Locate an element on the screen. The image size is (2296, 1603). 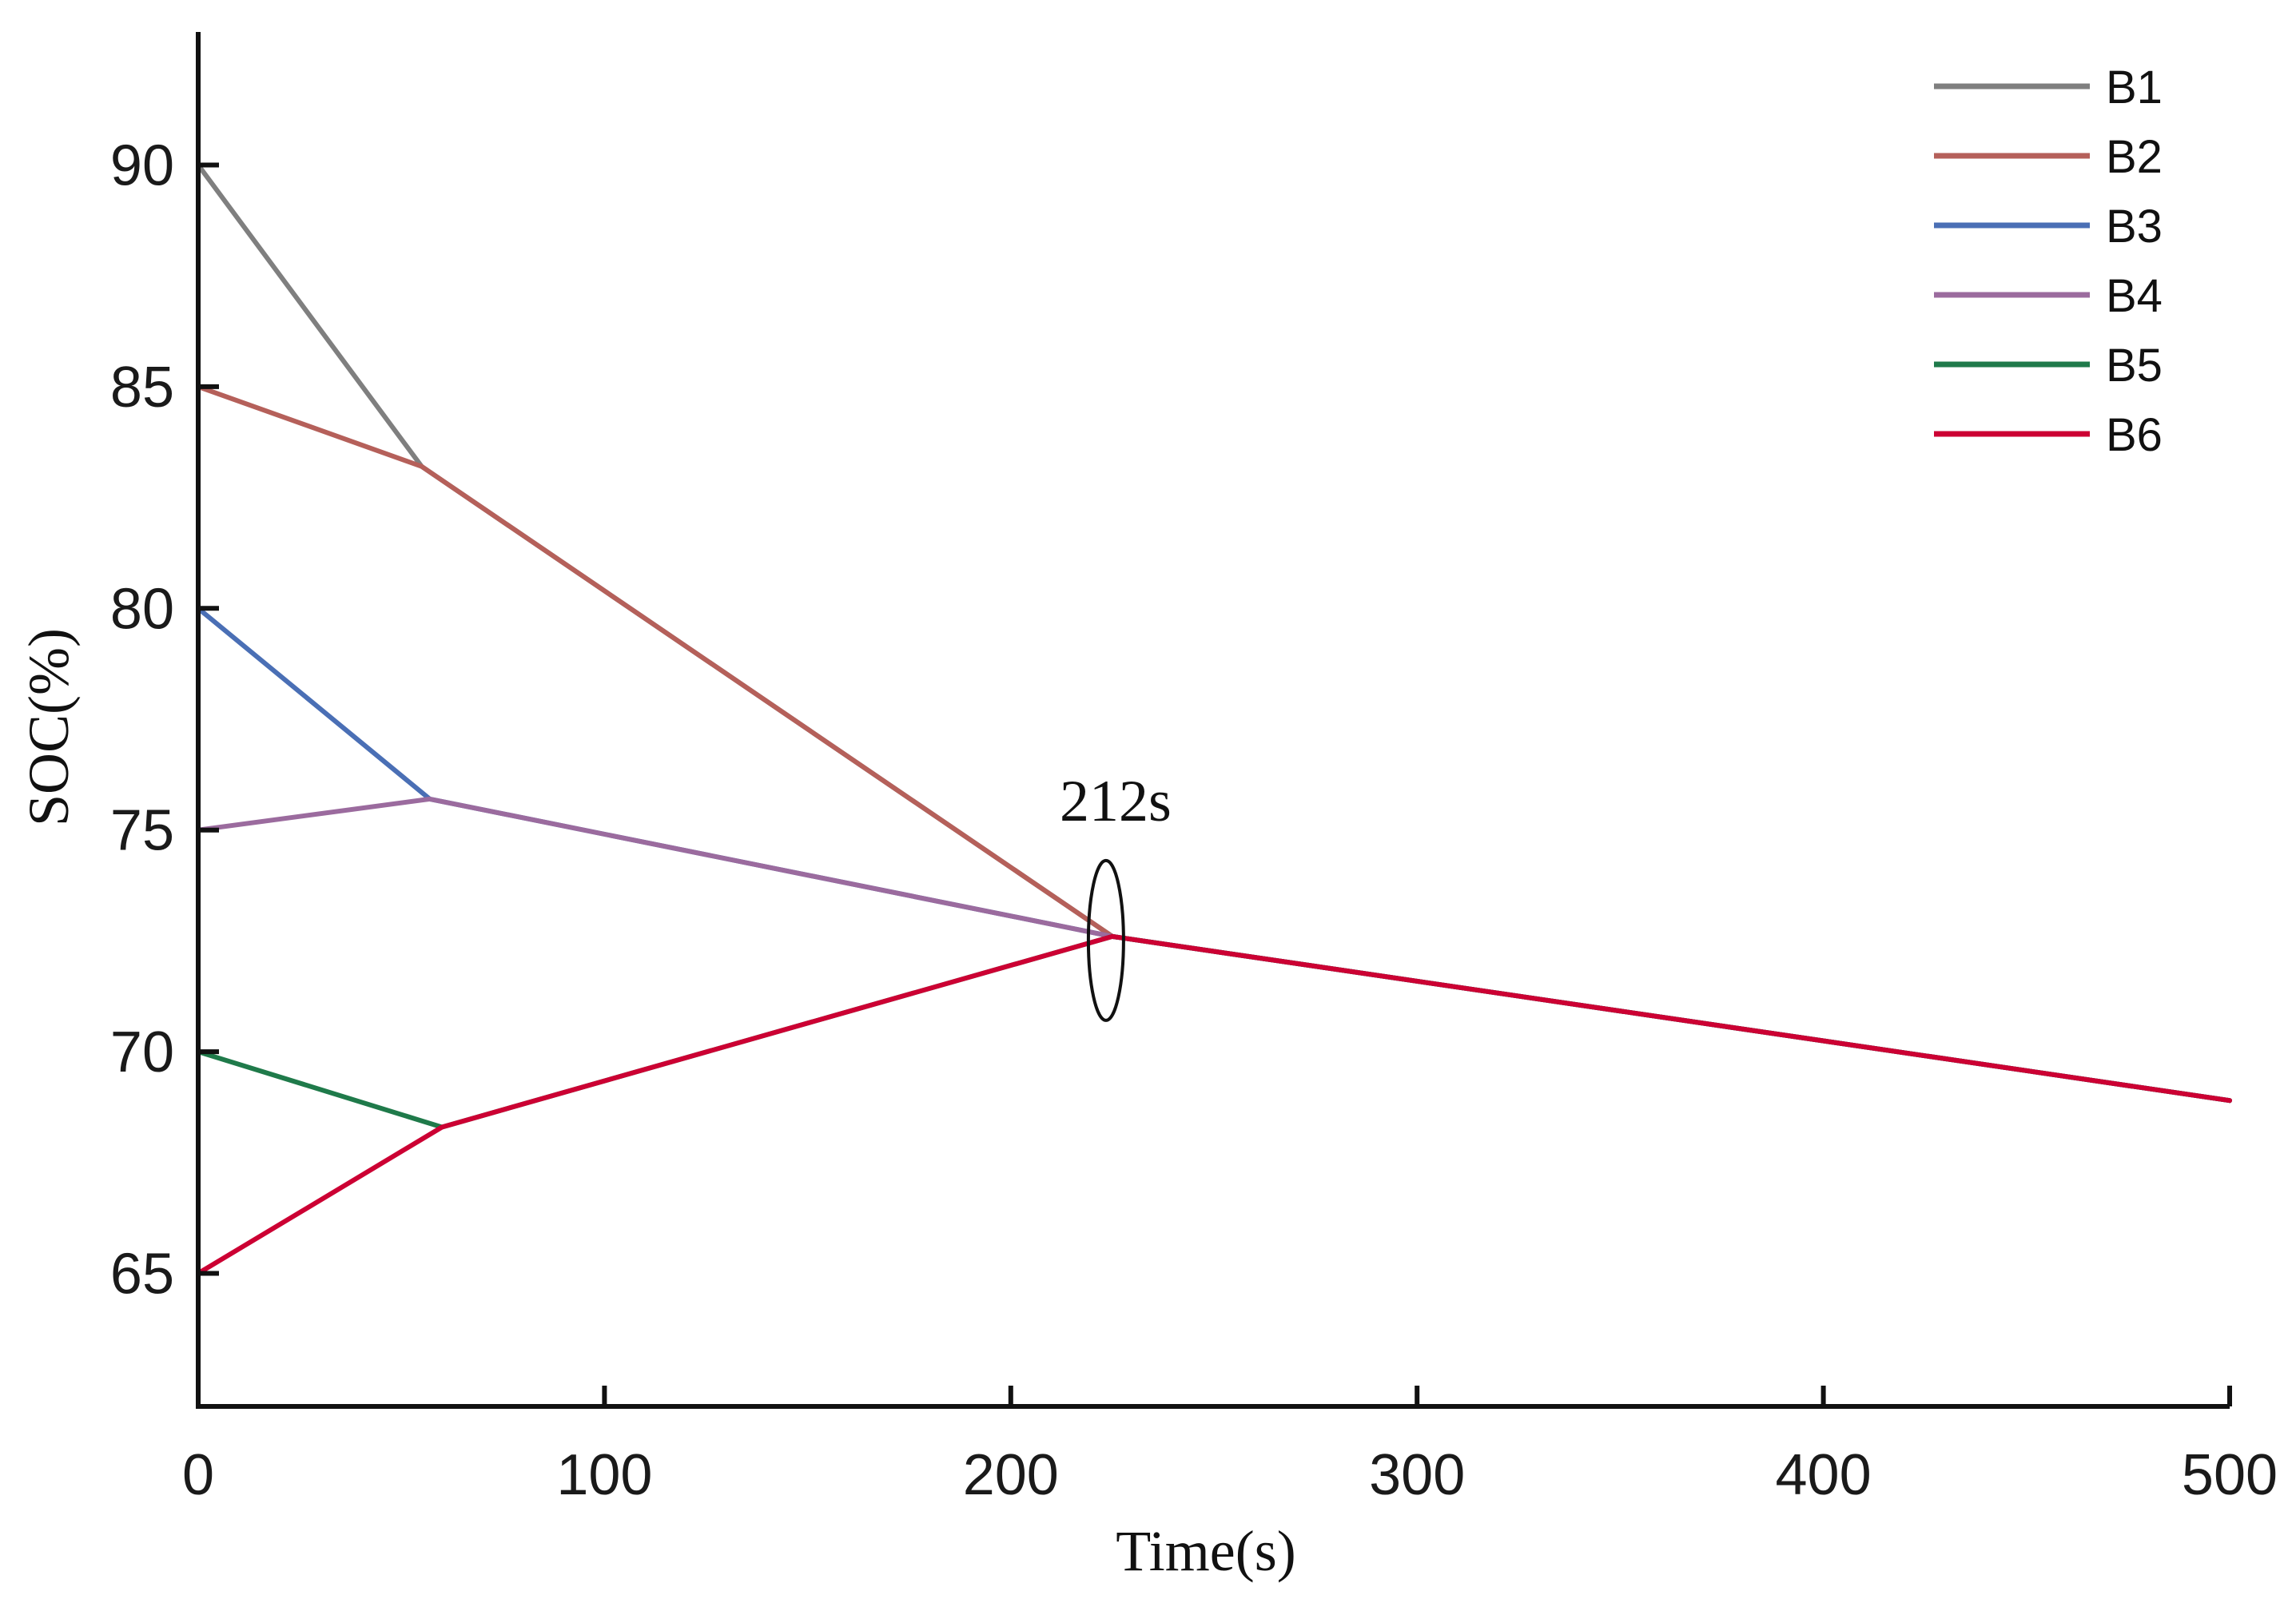
x-axis-title: Time(s) is located at coordinates (1205, 1551).